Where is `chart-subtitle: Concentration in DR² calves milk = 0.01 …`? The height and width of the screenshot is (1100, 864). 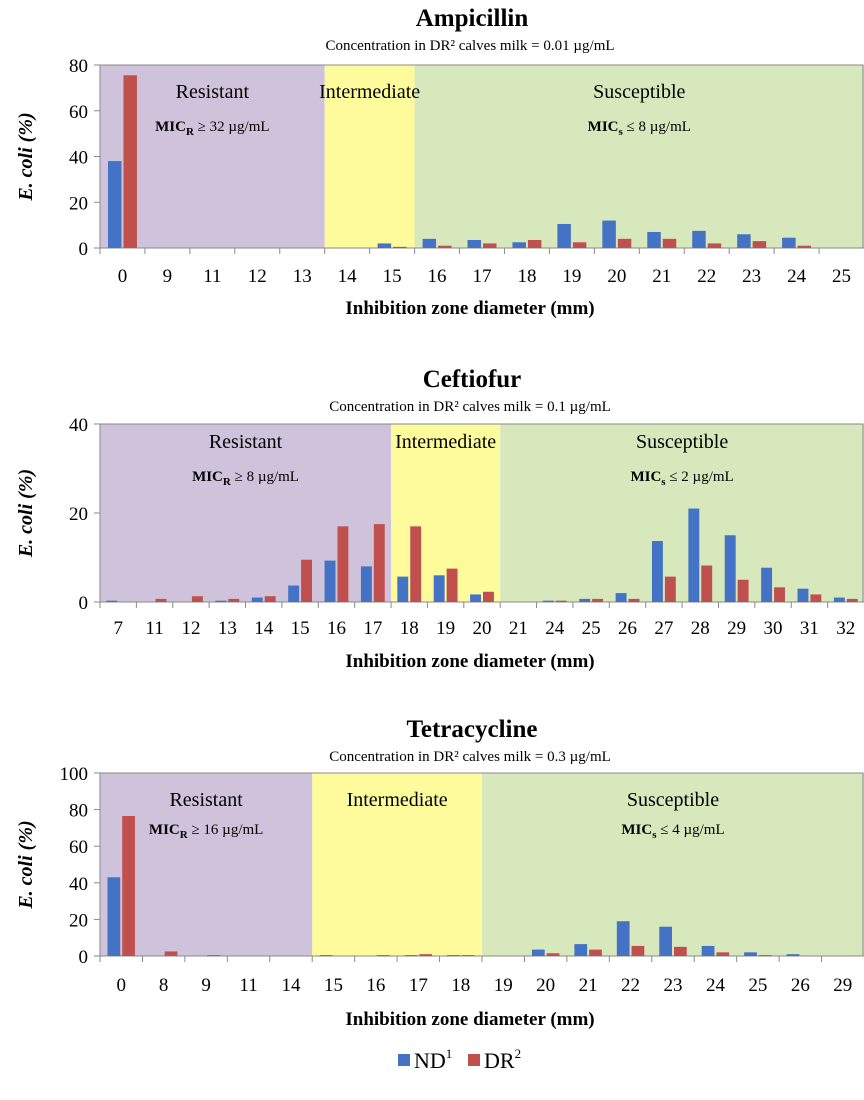
chart-subtitle: Concentration in DR² calves milk = 0.01 … is located at coordinates (469, 46).